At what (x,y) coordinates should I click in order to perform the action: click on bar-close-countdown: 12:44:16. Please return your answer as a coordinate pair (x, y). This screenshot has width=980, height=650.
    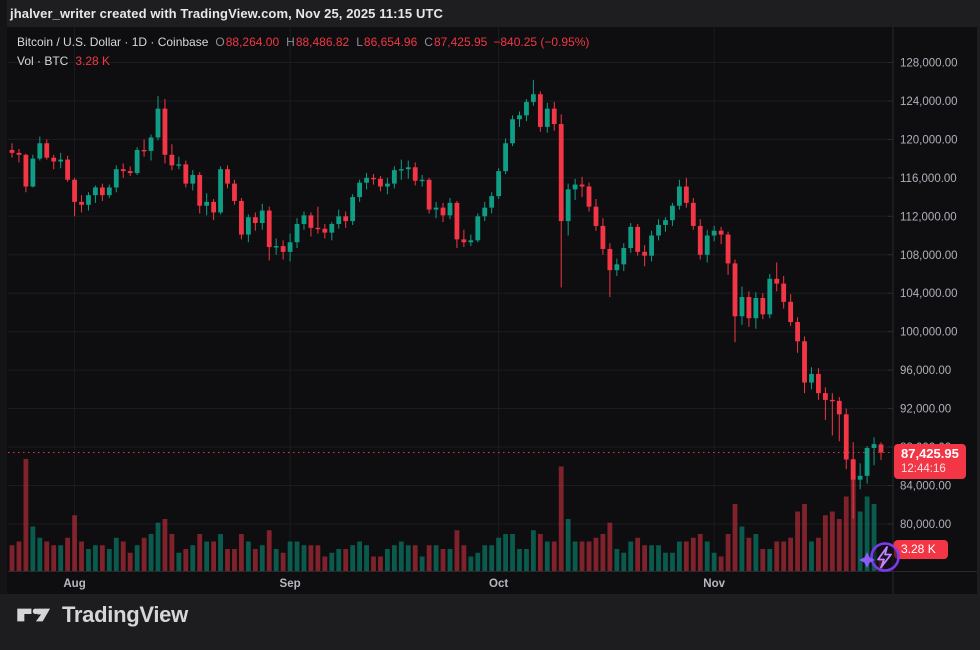
    Looking at the image, I should click on (923, 469).